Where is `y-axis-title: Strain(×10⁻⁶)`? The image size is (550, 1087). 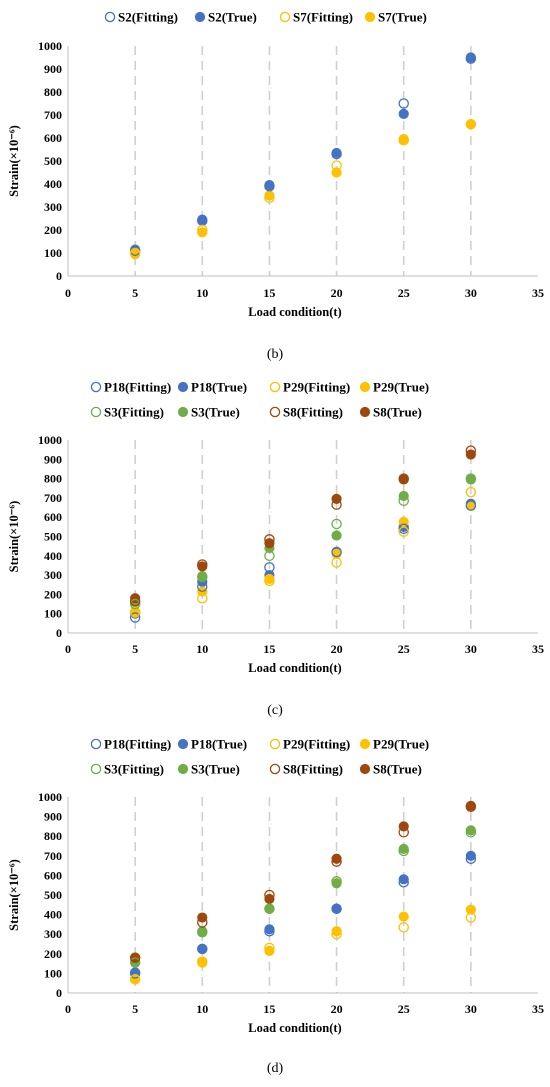 y-axis-title: Strain(×10⁻⁶) is located at coordinates (14, 161).